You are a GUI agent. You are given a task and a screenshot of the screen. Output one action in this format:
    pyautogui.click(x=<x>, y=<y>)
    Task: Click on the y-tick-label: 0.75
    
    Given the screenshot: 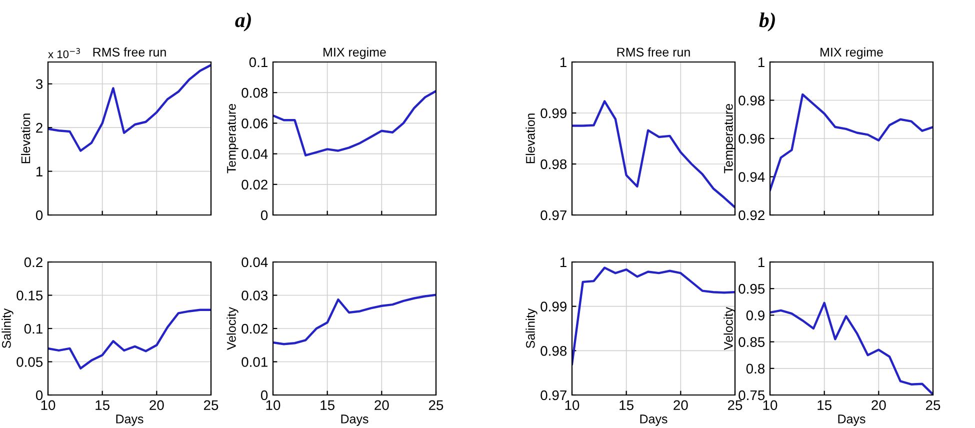 What is the action you would take?
    pyautogui.click(x=751, y=395)
    